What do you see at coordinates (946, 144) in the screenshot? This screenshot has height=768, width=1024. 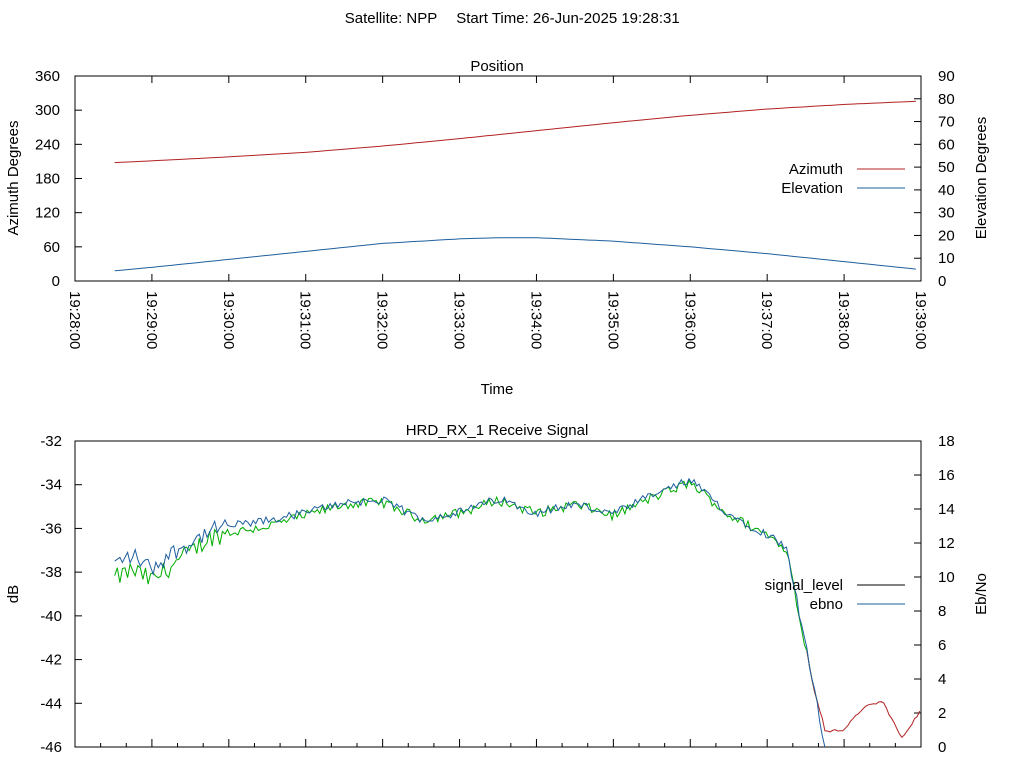 I see `position-y2-tick-label: 60` at bounding box center [946, 144].